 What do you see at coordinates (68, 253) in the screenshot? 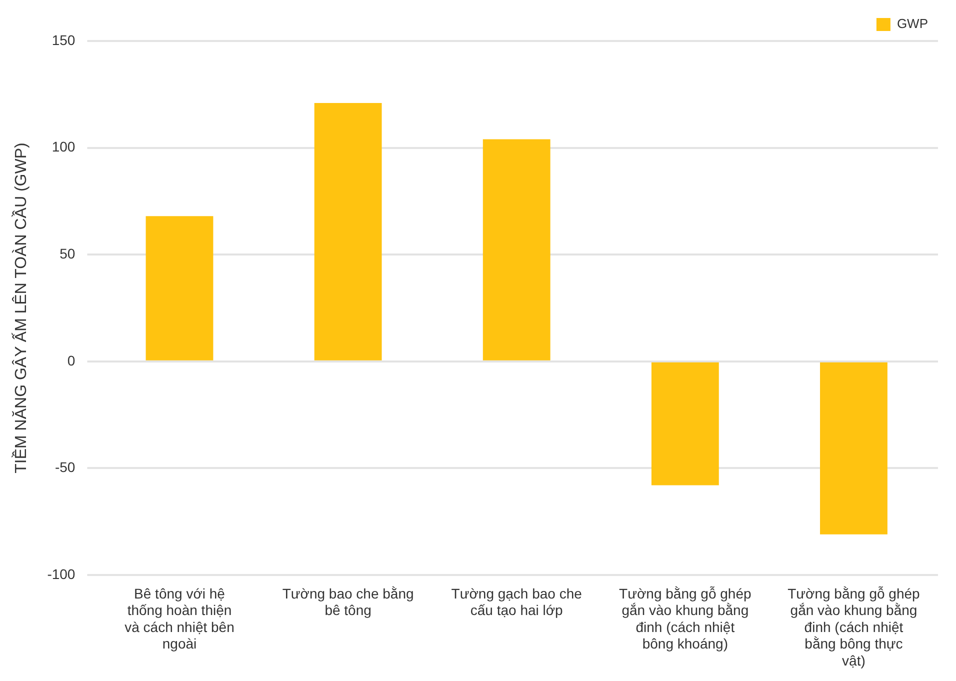
I see `y-tick-label: 50` at bounding box center [68, 253].